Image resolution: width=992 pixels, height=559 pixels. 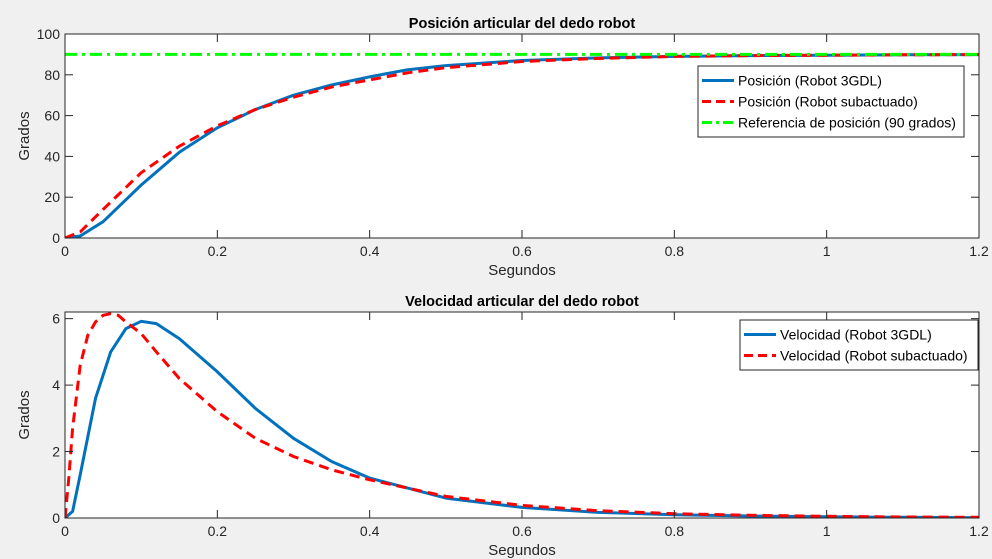 What do you see at coordinates (522, 24) in the screenshot?
I see `chart-title: Posición articular del dedo robot` at bounding box center [522, 24].